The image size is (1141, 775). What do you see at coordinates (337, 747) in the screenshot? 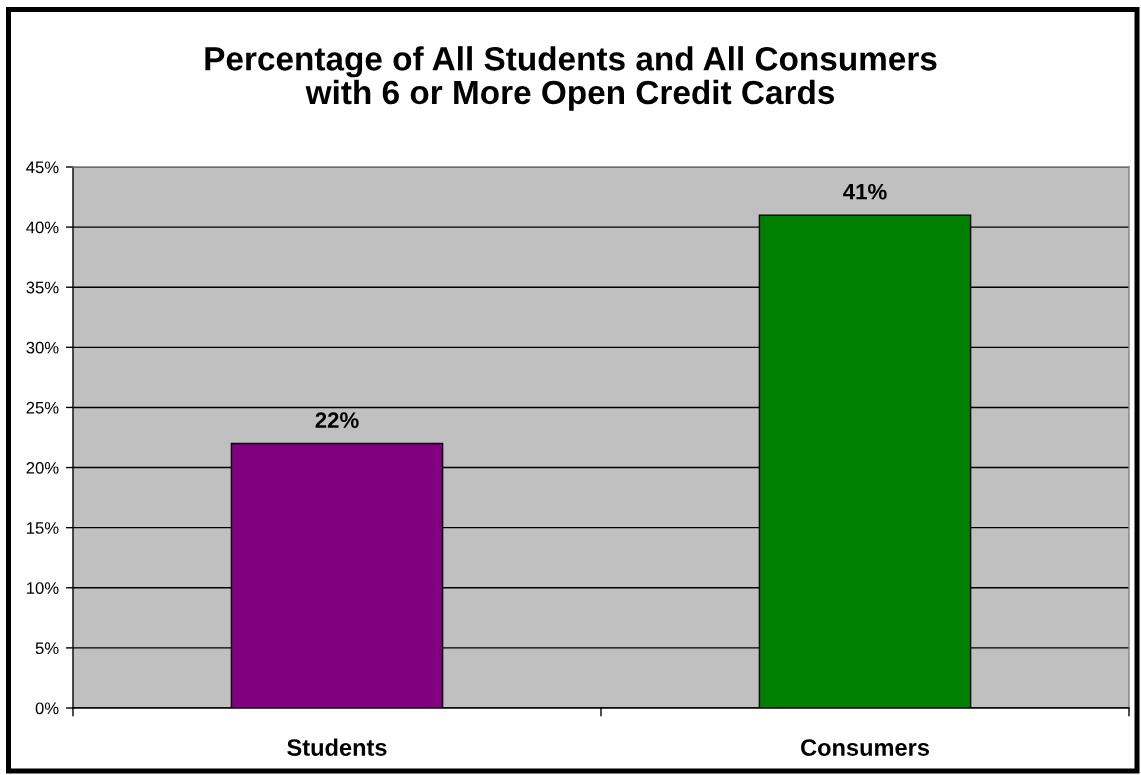
I see `x-tick-label: Students` at bounding box center [337, 747].